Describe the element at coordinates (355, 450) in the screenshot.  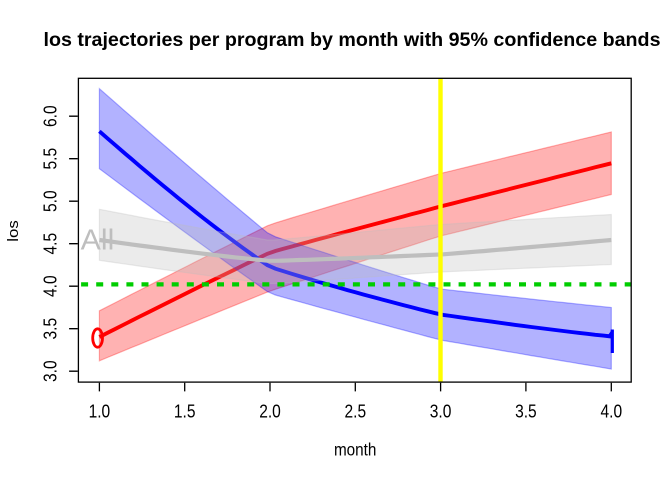
I see `svg-text: month` at that location.